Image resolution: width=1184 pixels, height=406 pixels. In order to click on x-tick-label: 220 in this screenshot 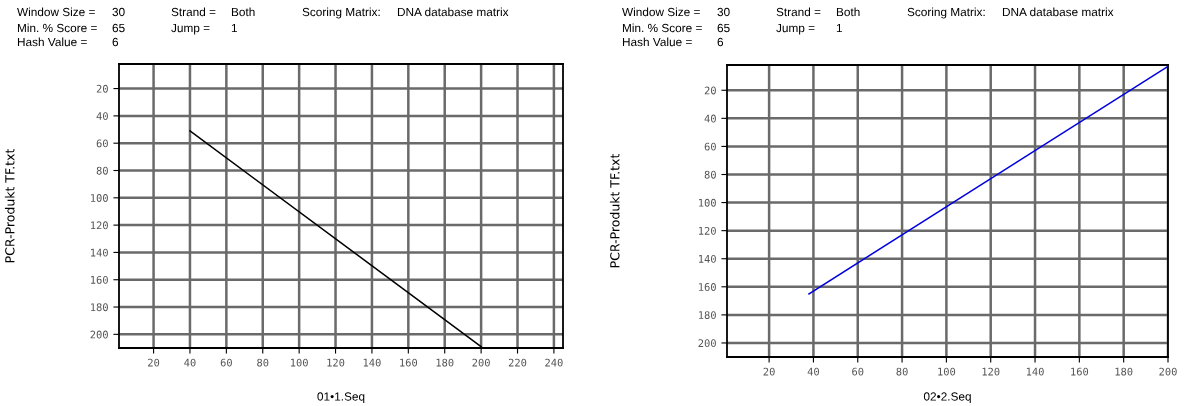, I will do `click(517, 362)`.